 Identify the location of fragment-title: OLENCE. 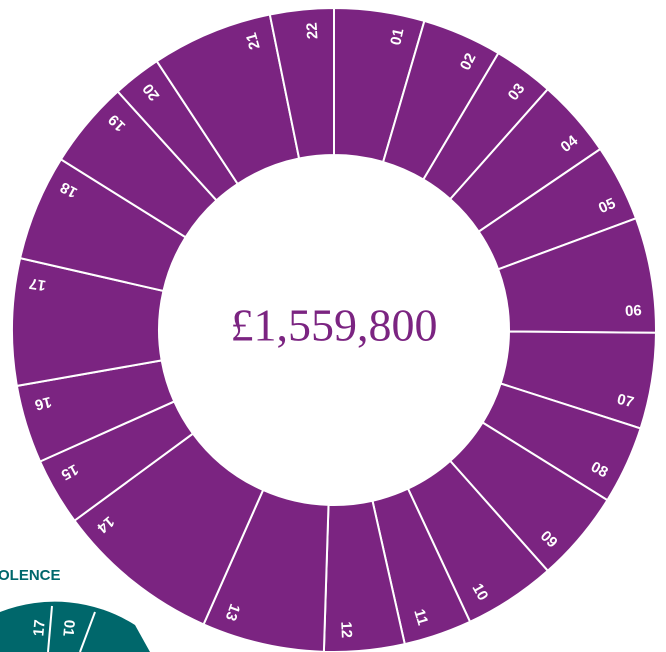
(30, 575).